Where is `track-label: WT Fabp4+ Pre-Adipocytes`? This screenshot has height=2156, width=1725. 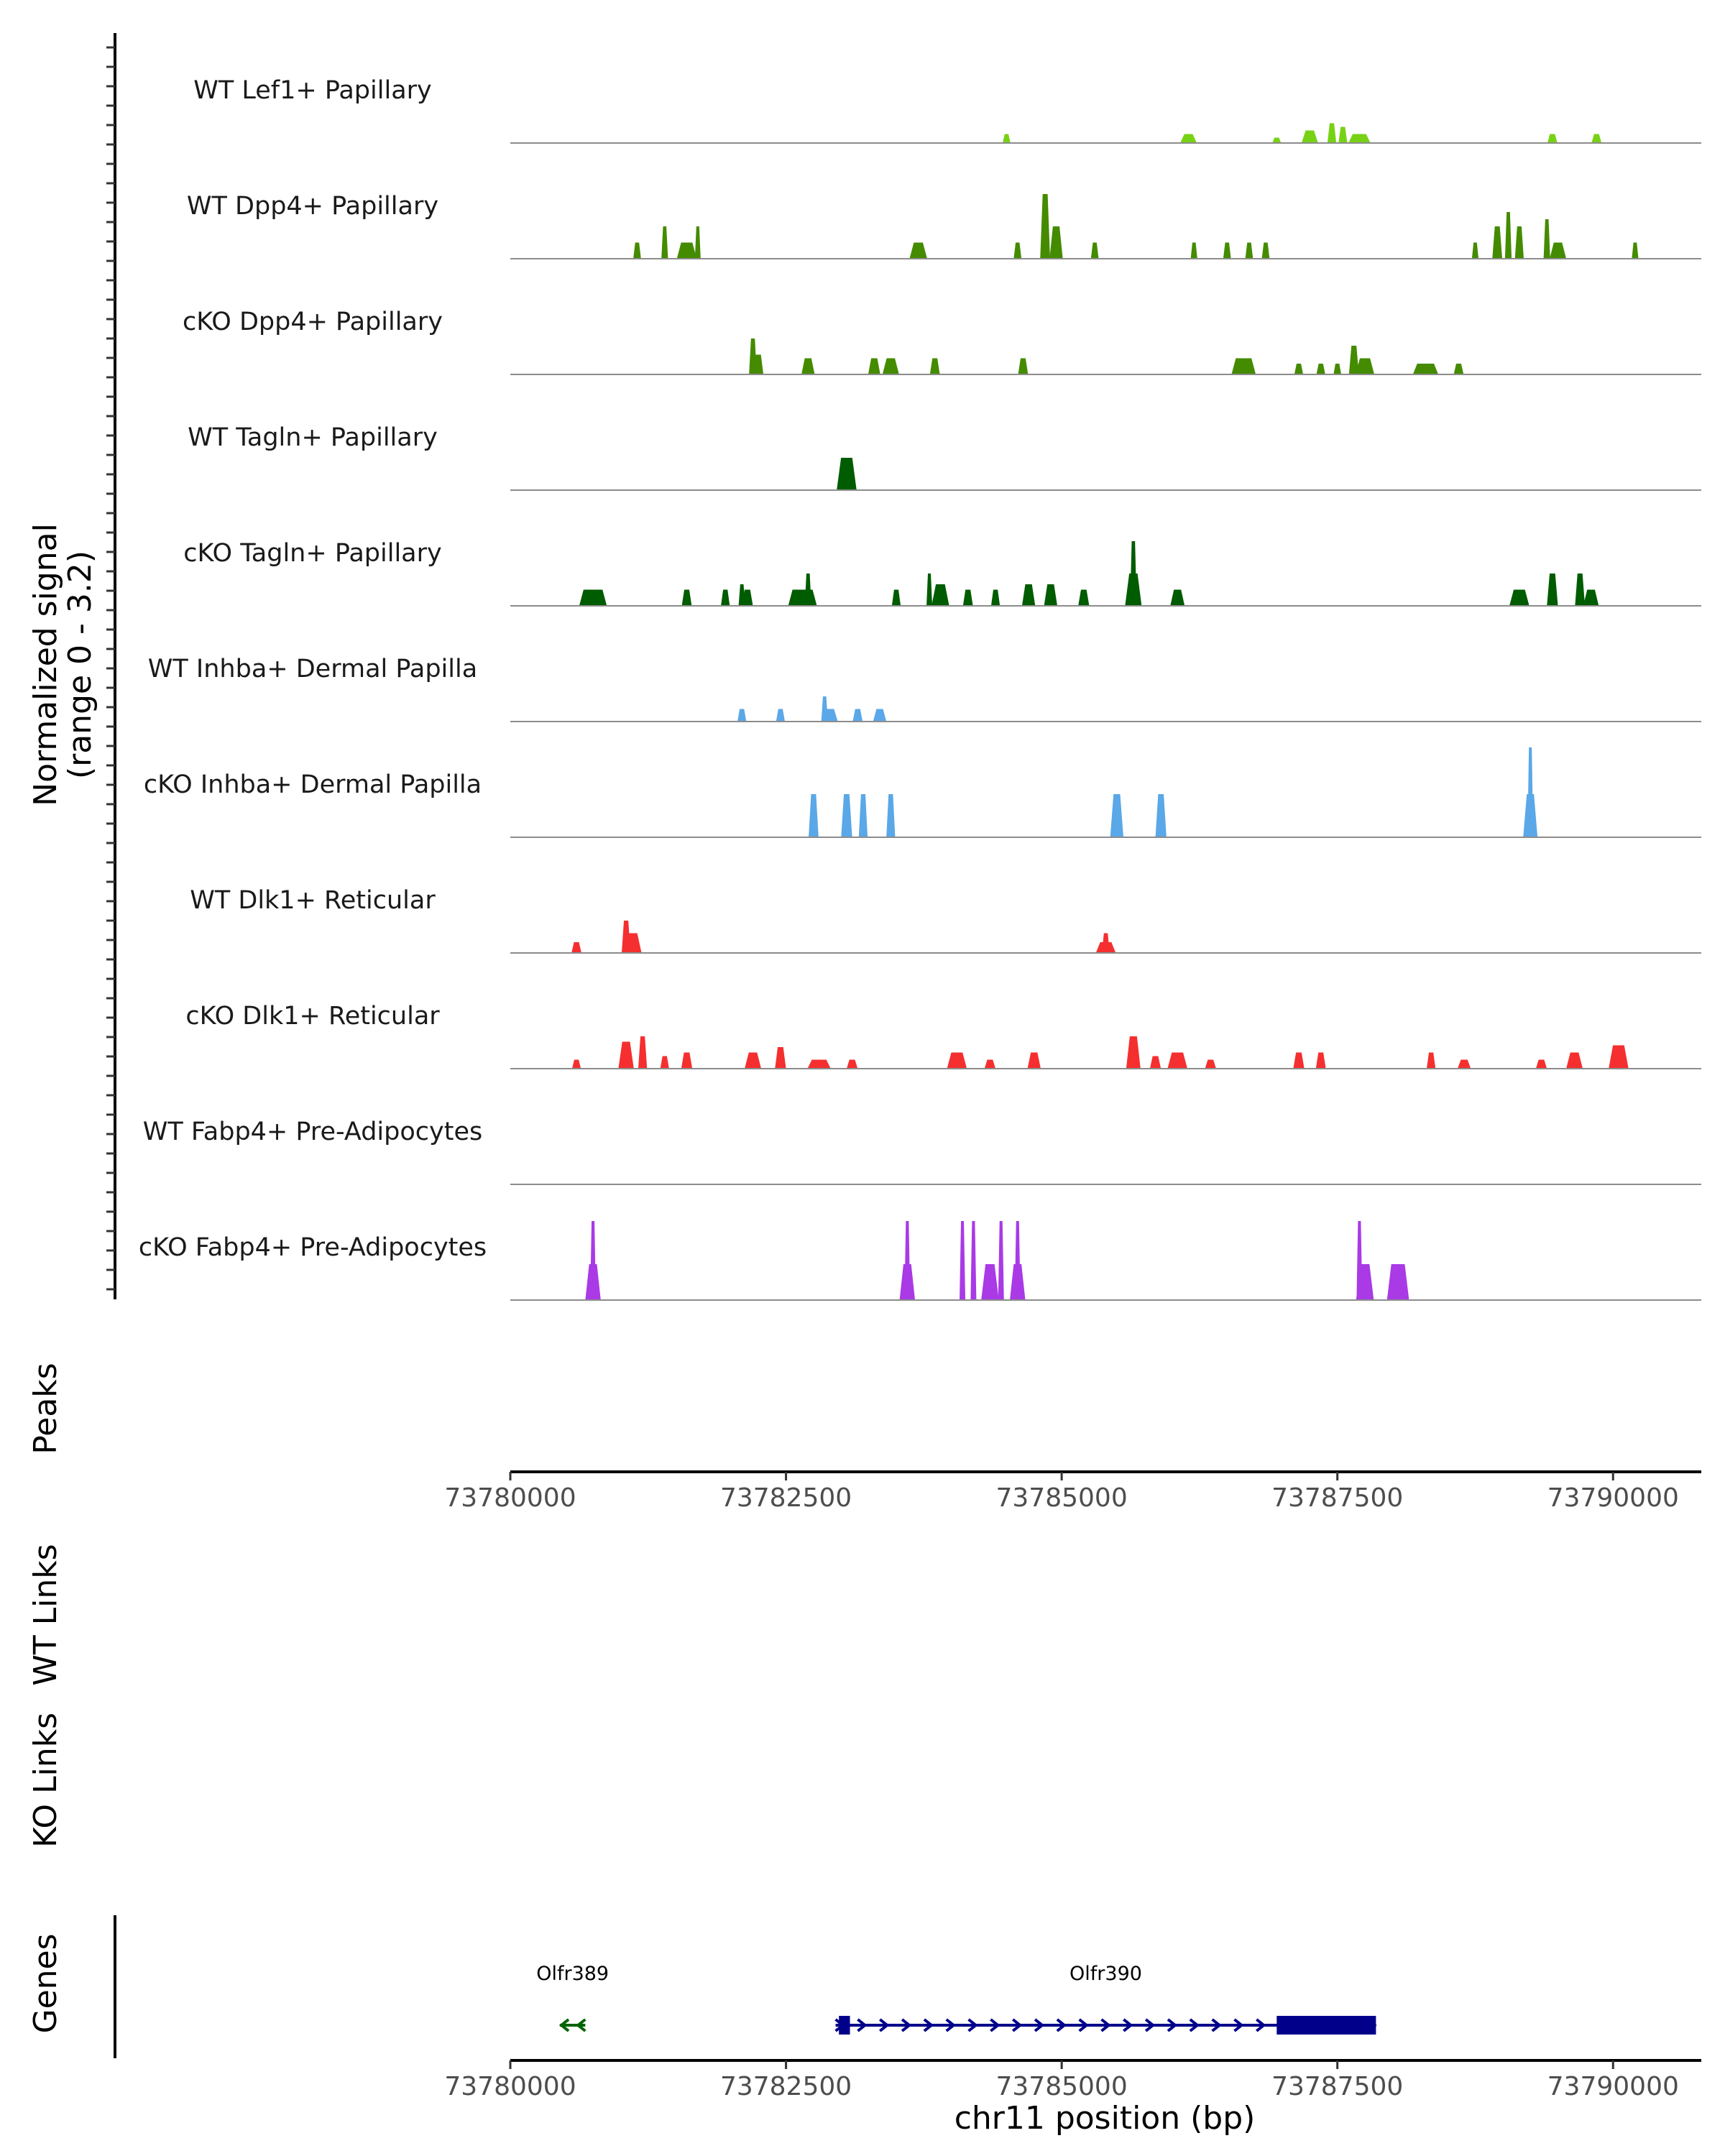
track-label: WT Fabp4+ Pre-Adipocytes is located at coordinates (312, 1132).